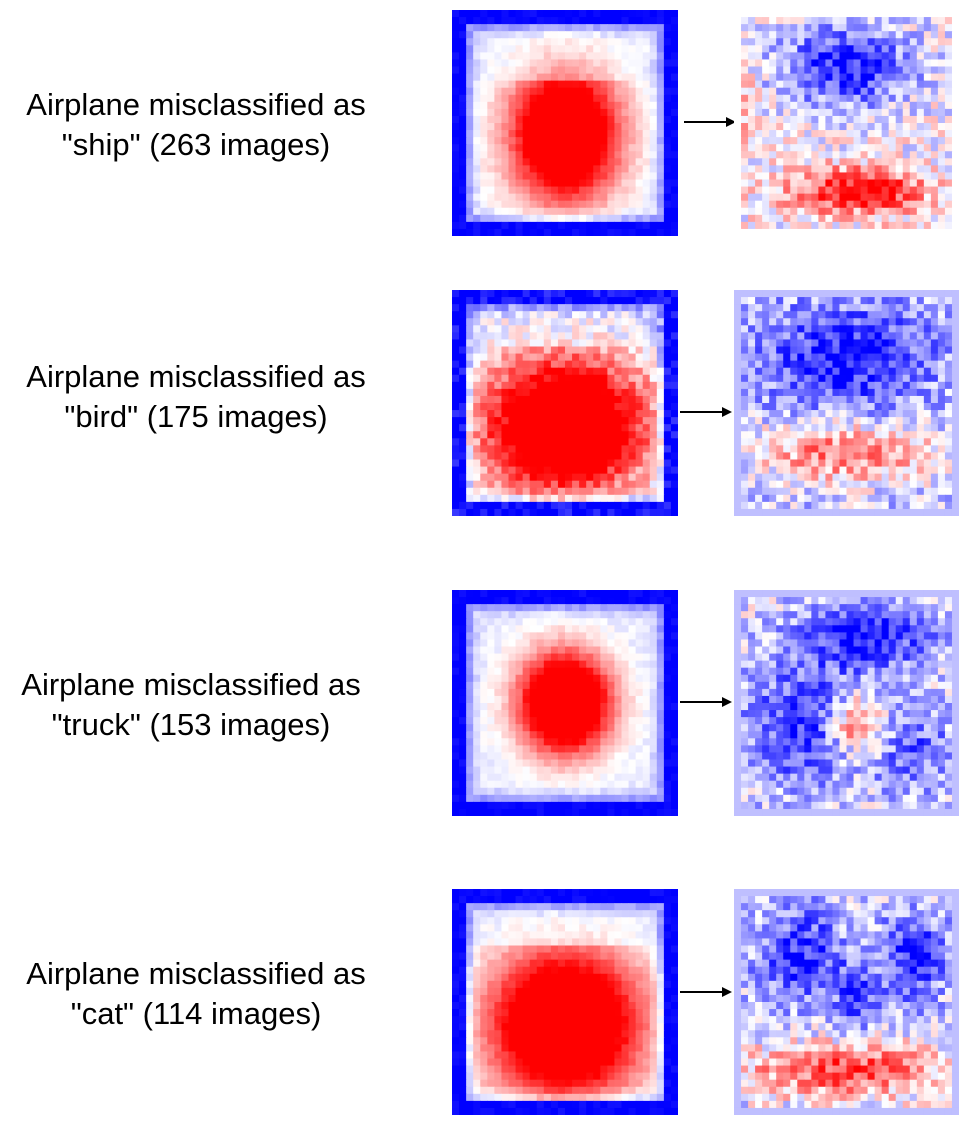  Describe the element at coordinates (565, 403) in the screenshot. I see `input-heatmap` at that location.